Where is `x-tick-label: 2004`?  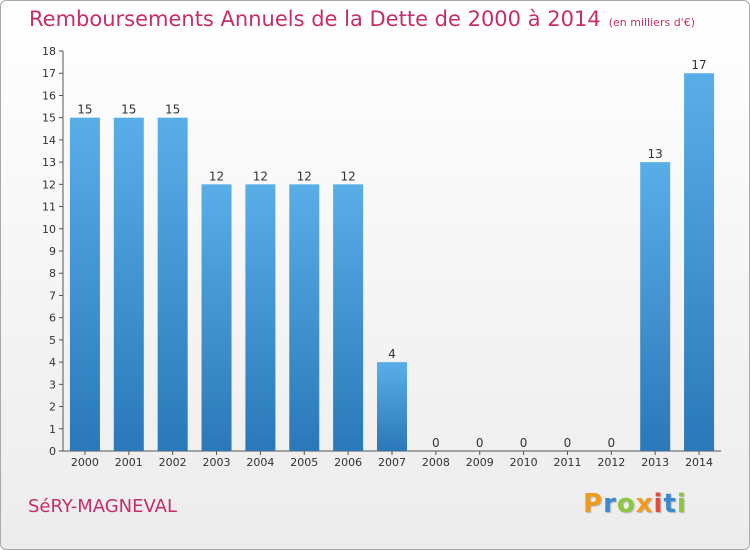 x-tick-label: 2004 is located at coordinates (260, 462).